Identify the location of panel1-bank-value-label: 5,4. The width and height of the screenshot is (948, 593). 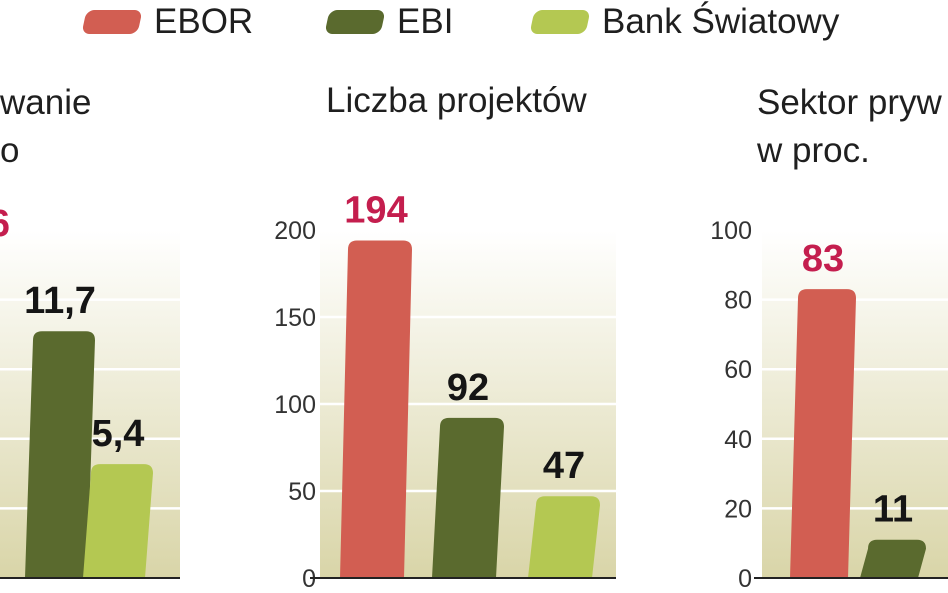
(118, 434).